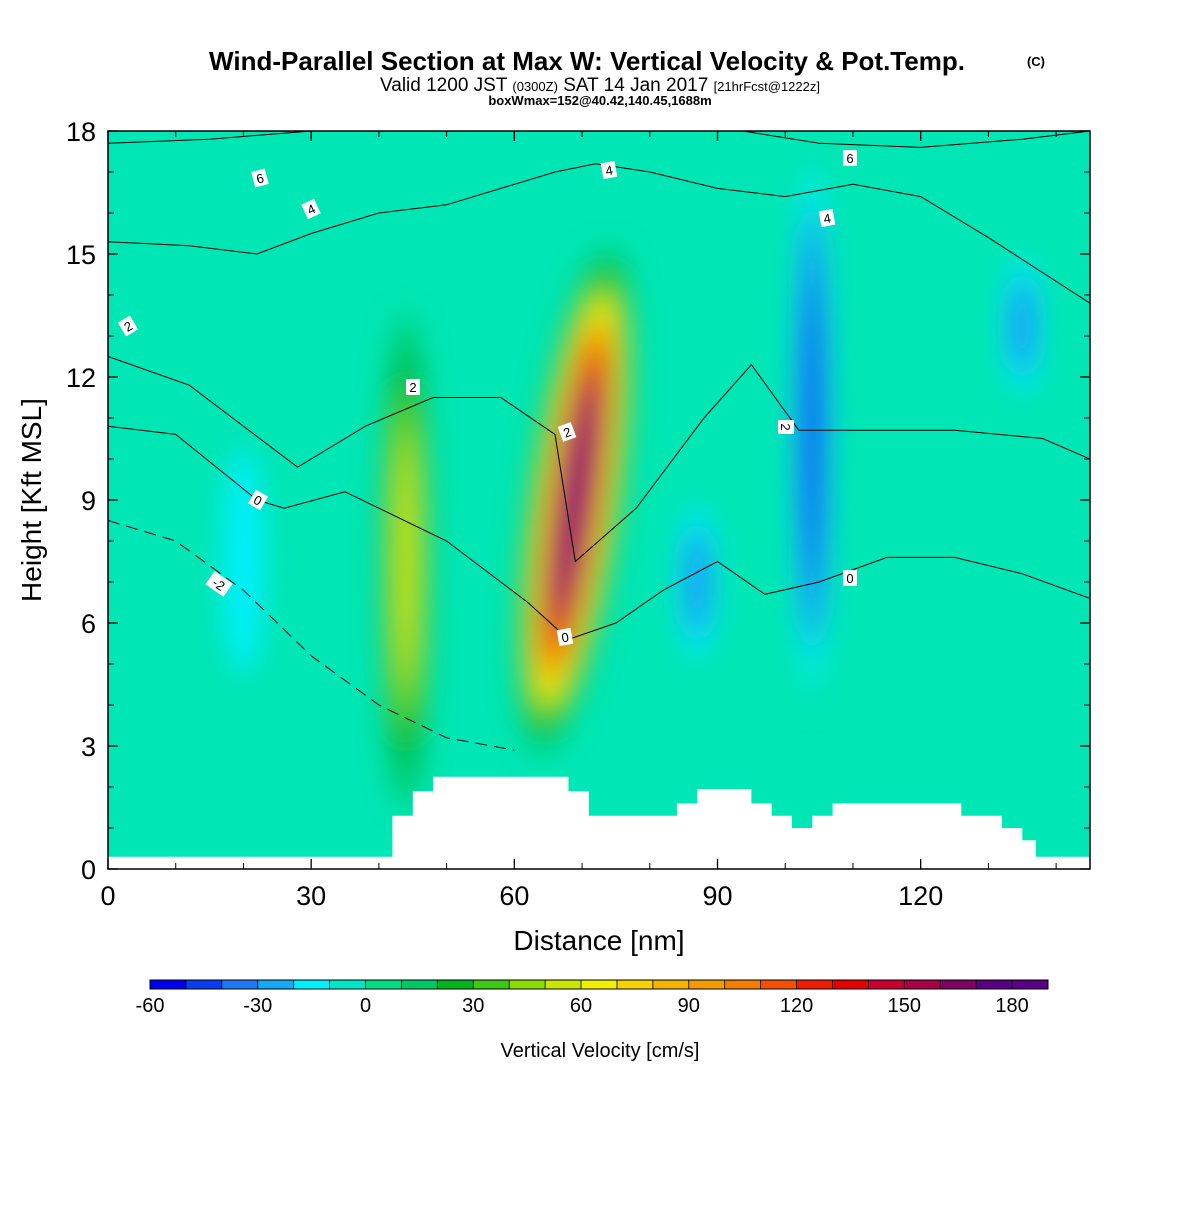 The height and width of the screenshot is (1205, 1200). I want to click on y-tick-label: 6, so click(88, 624).